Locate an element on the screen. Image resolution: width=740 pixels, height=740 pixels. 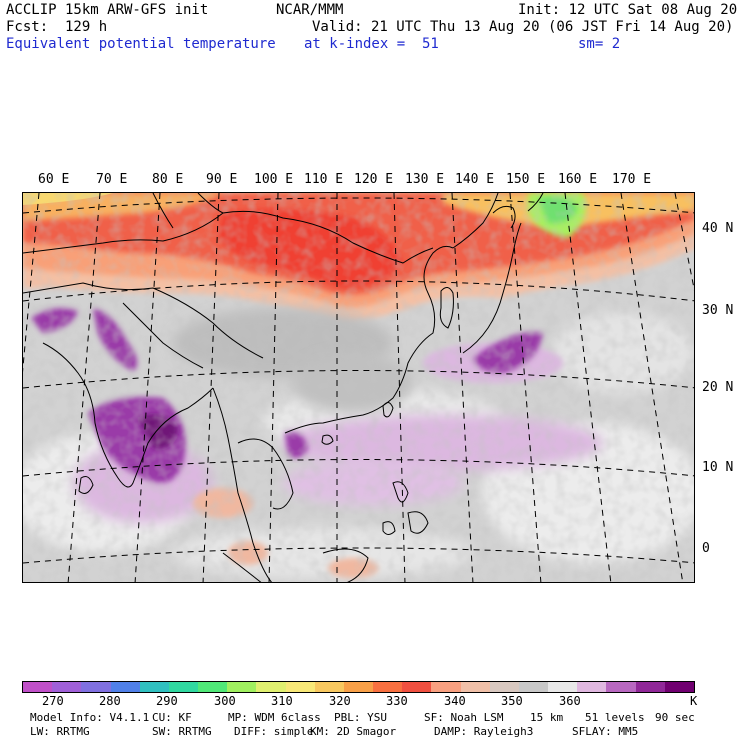
latitude-label: 20 N is located at coordinates (718, 387).